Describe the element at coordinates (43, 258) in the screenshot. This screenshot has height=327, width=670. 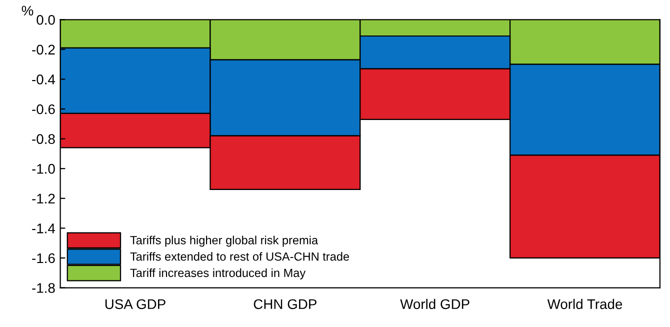
I see `y-tick-label: -1.6` at that location.